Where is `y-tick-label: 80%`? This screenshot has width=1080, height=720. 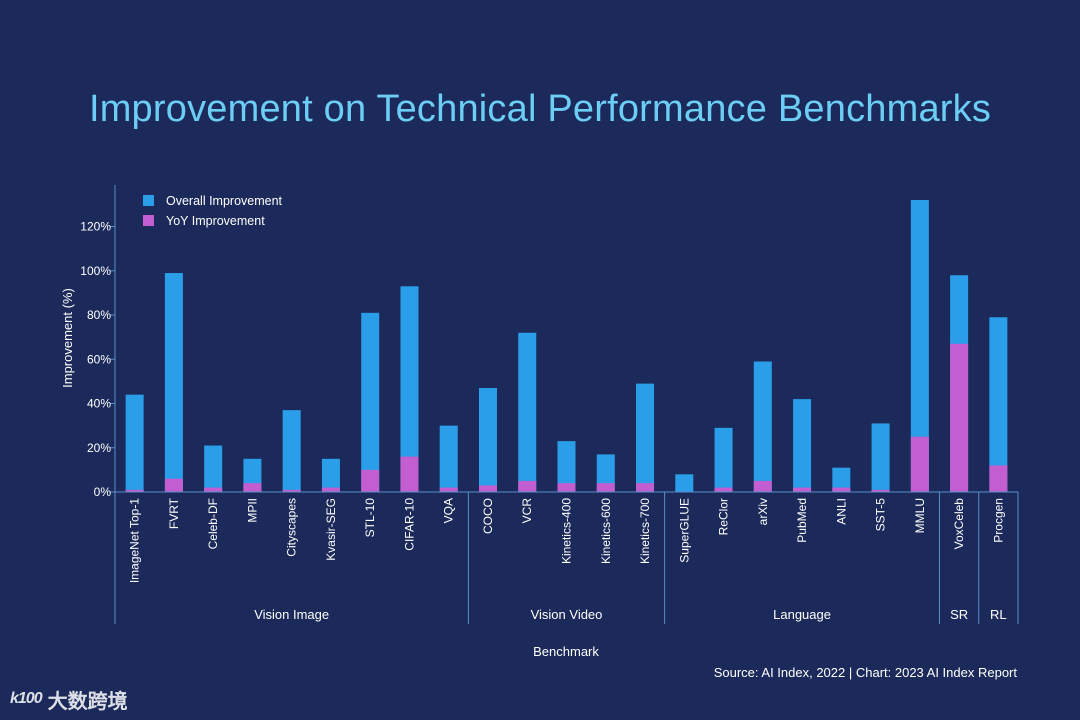
y-tick-label: 80% is located at coordinates (99, 315).